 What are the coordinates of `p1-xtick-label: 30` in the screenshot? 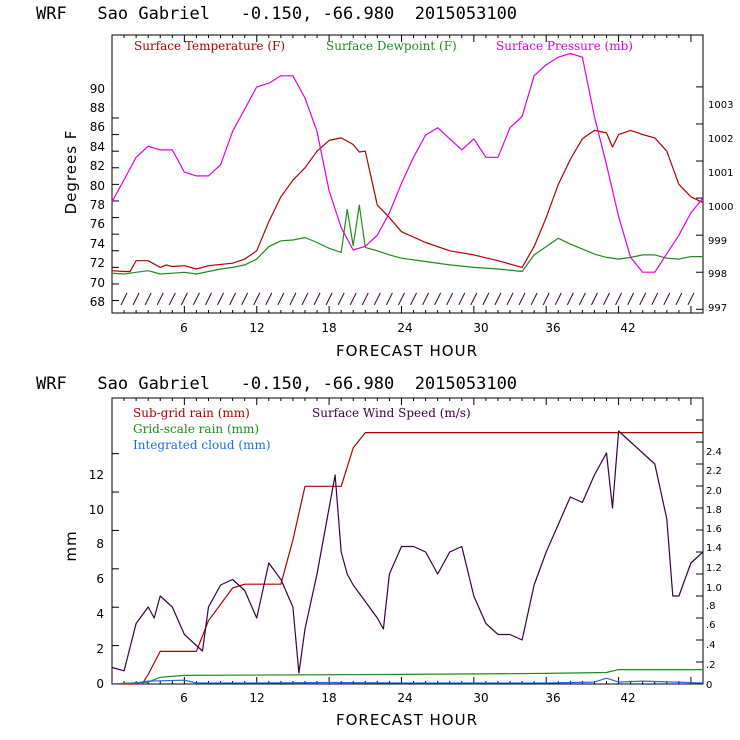 It's located at (480, 328).